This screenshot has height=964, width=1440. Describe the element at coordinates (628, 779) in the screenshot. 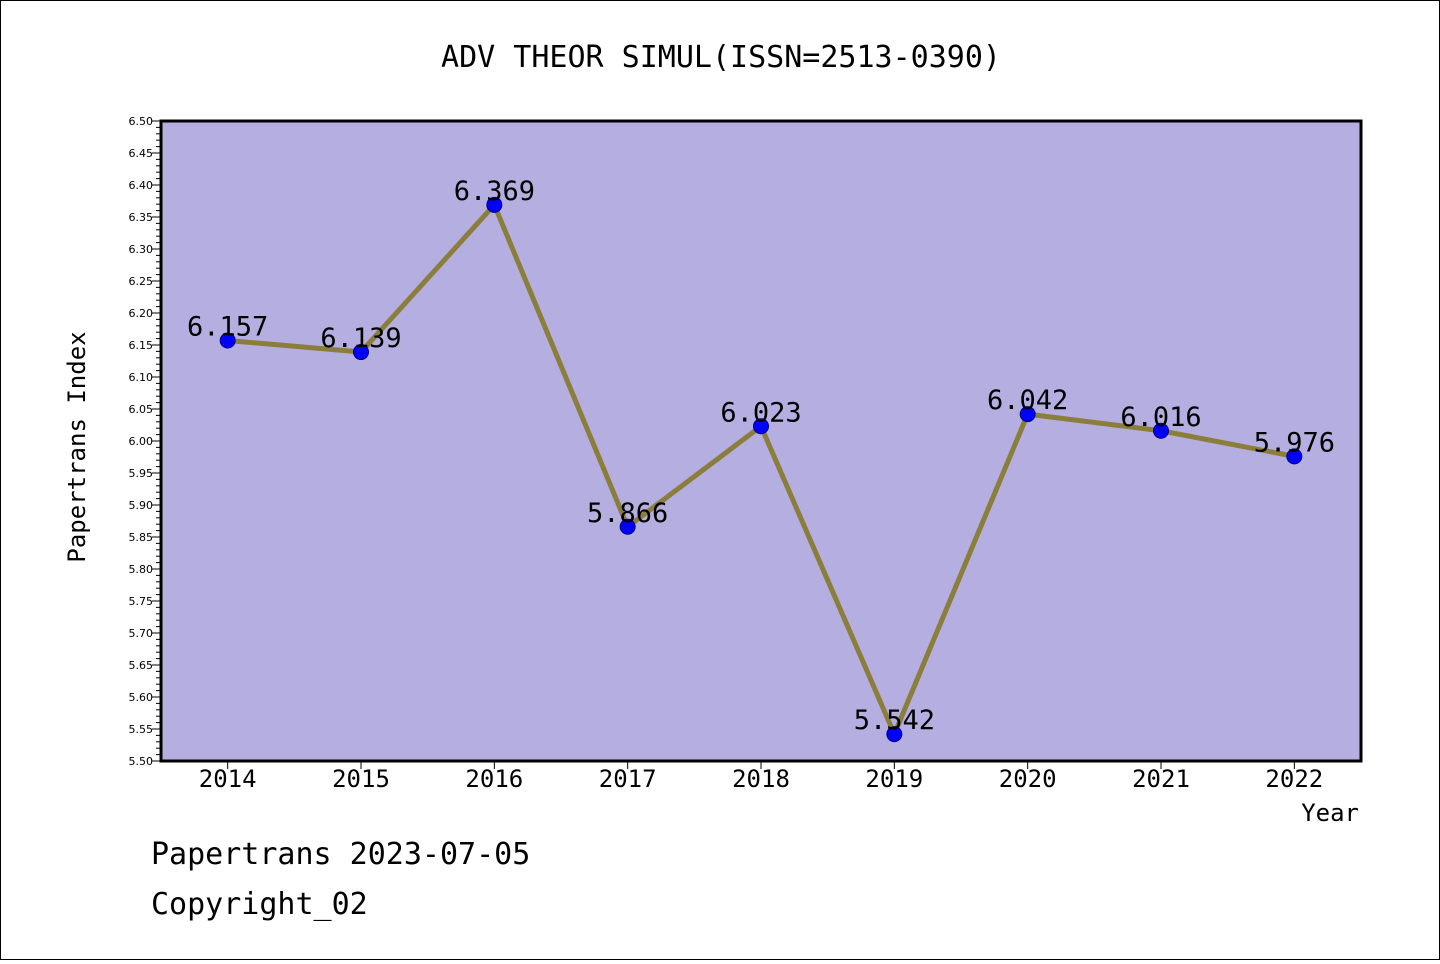

I see `x-tick-label: 2017` at that location.